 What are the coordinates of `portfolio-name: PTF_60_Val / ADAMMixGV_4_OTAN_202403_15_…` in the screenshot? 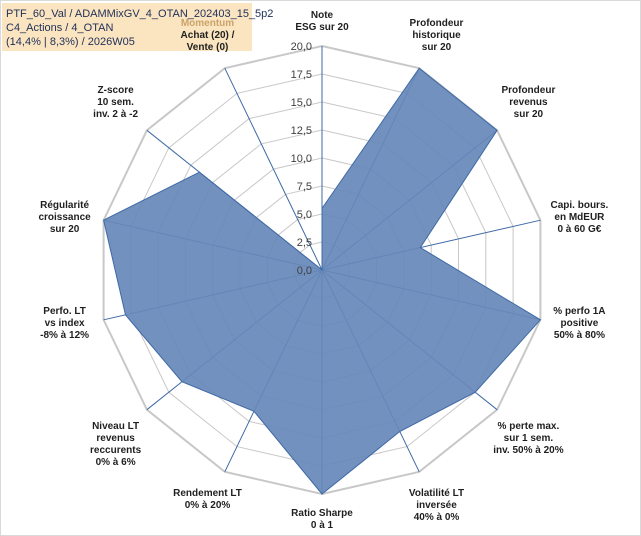 It's located at (140, 14).